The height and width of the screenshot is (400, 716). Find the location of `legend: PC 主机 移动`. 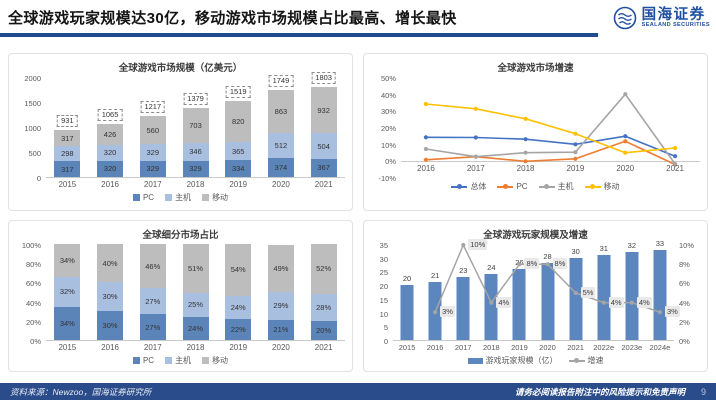

legend: PC 主机 移动 is located at coordinates (180, 360).